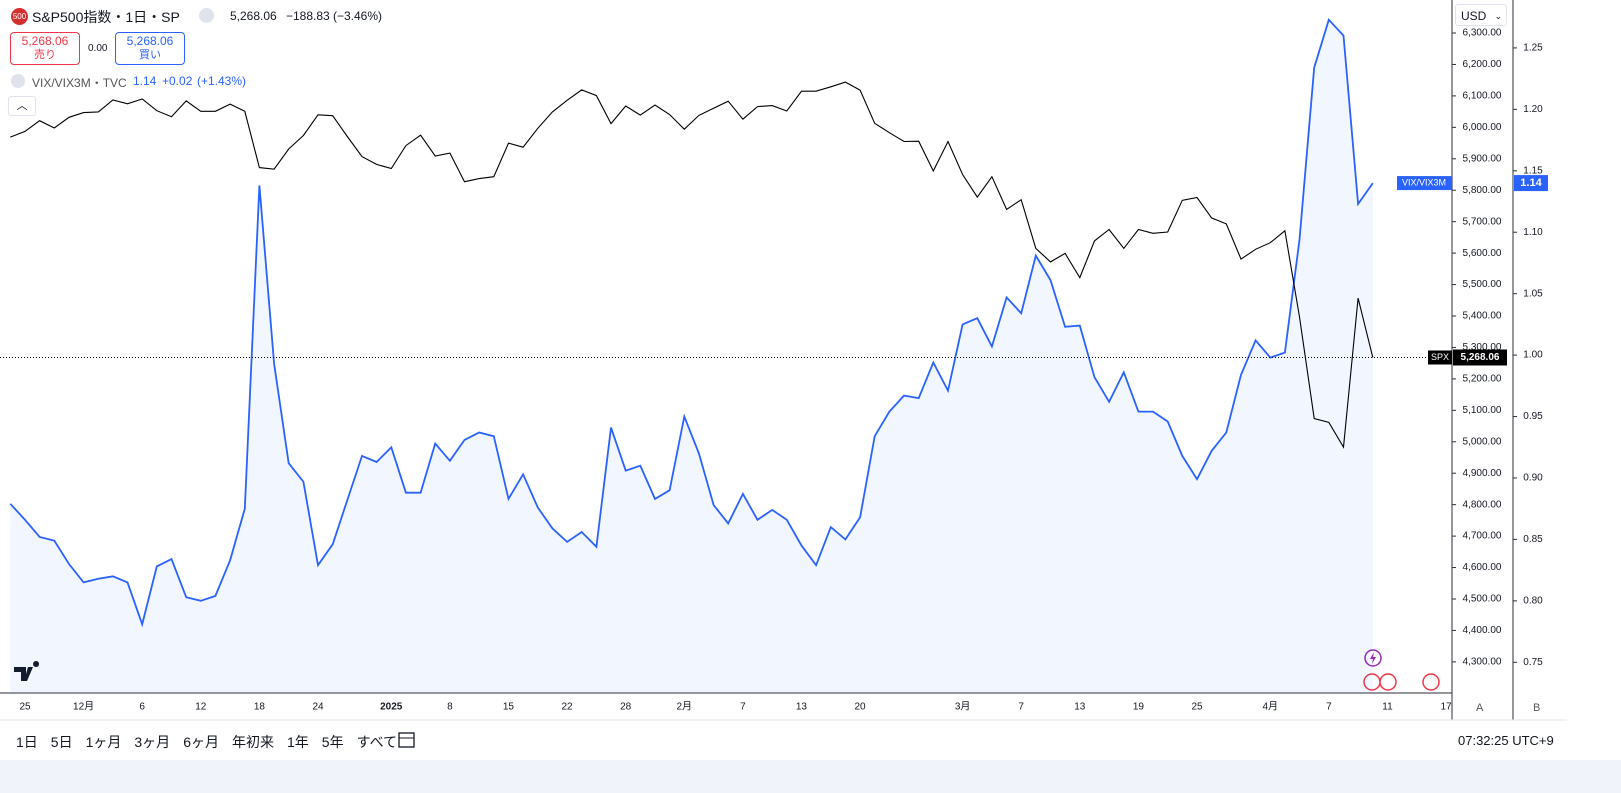  What do you see at coordinates (1482, 221) in the screenshot?
I see `y-tick-label: 5,700.00` at bounding box center [1482, 221].